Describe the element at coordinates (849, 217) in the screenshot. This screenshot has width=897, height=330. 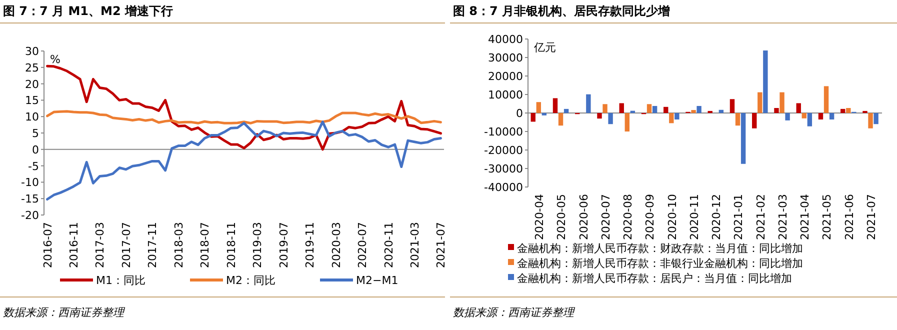
I see `x-tick-label: 2021-06` at that location.